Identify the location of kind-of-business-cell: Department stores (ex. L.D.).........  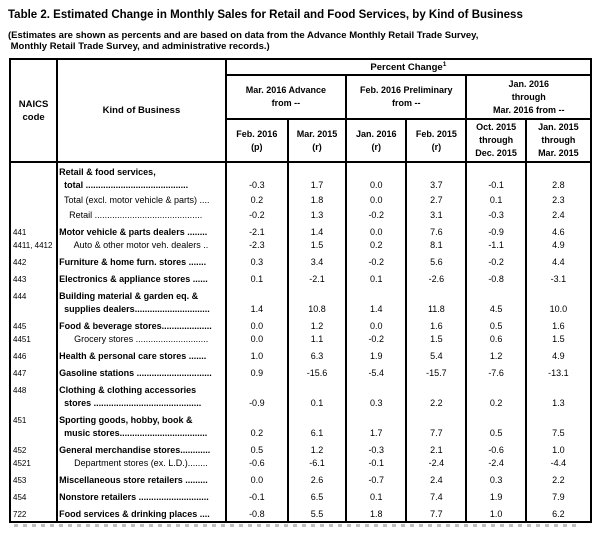
(141, 463).